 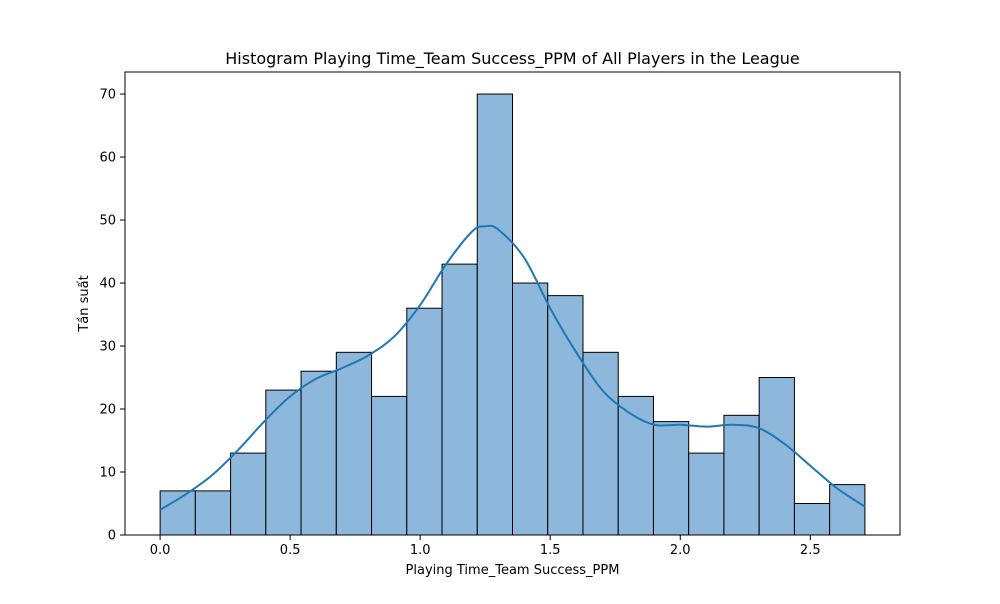 What do you see at coordinates (107, 473) in the screenshot?
I see `y-tick-label: 10` at bounding box center [107, 473].